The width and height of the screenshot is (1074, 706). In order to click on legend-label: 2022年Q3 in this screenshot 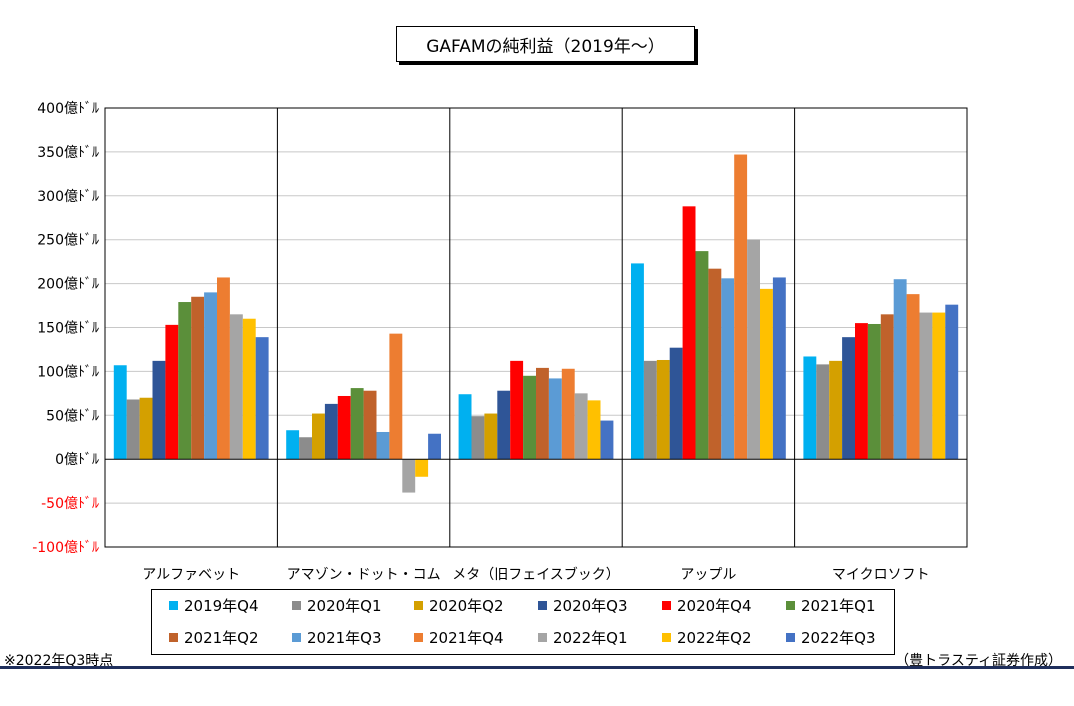, I will do `click(838, 638)`.